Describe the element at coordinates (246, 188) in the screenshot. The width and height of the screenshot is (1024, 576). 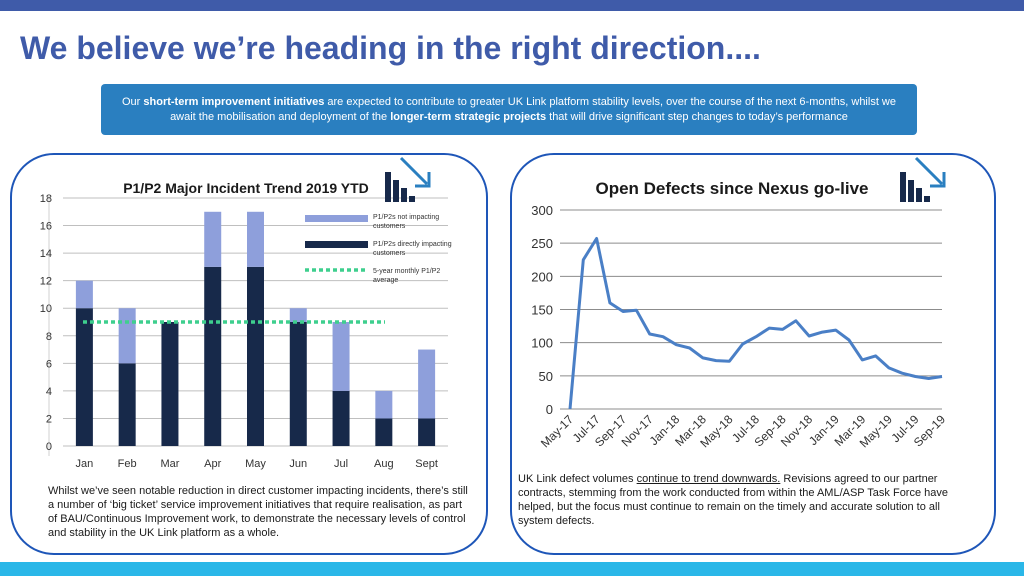
I see `chart-title: P1/P2 Major Incident Trend 2019 YTD` at that location.